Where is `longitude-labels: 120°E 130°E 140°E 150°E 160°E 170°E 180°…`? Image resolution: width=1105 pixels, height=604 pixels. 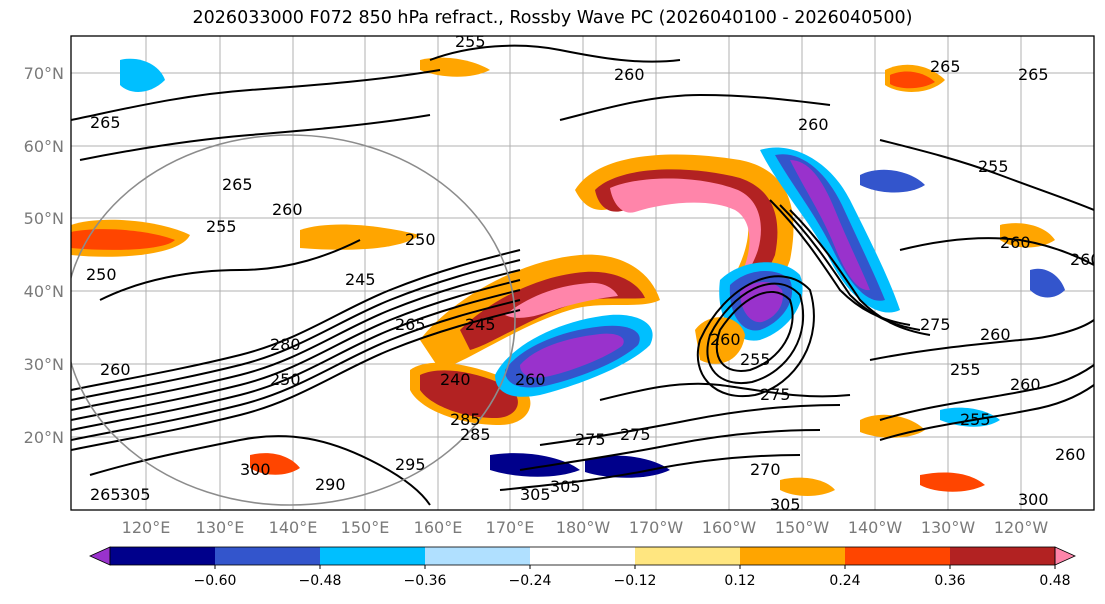
longitude-labels: 120°E 130°E 140°E 150°E 160°E 170°E 180°… is located at coordinates (585, 527).